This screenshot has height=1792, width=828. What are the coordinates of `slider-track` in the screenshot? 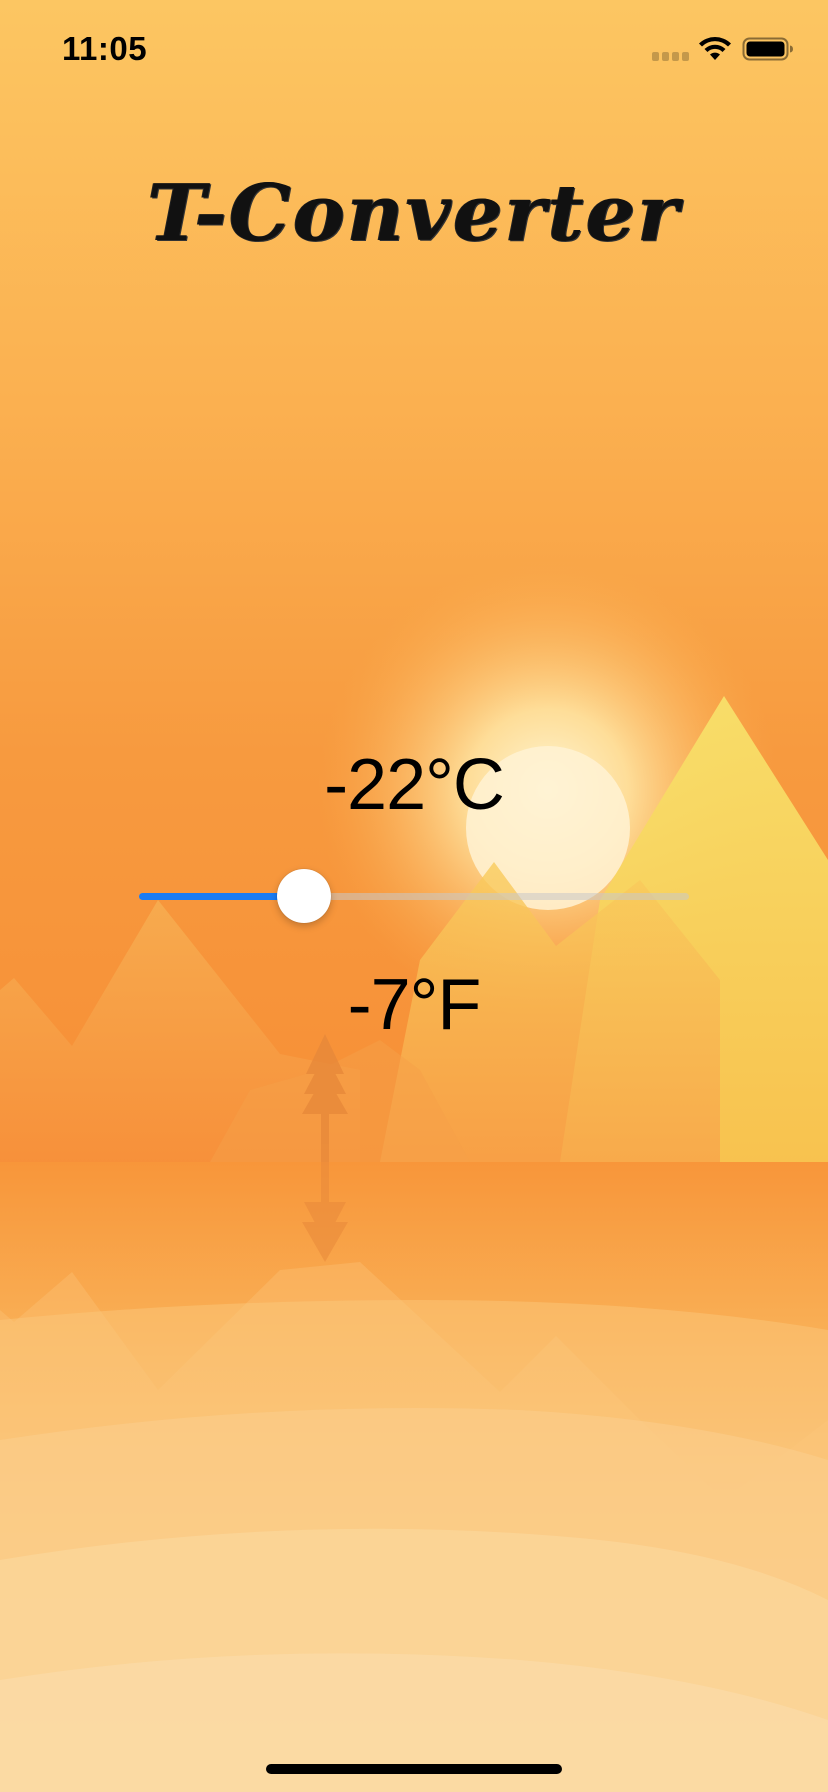 It's located at (414, 896).